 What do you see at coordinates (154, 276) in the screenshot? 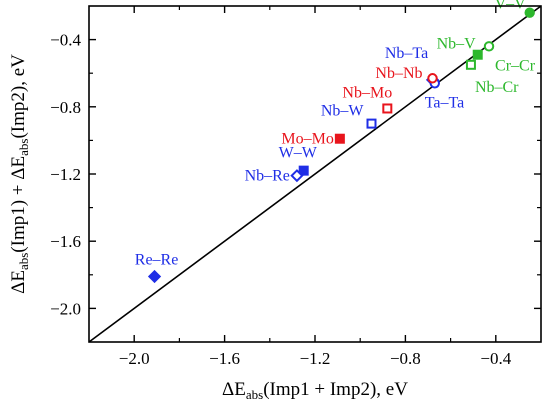
I see `point-re-re` at bounding box center [154, 276].